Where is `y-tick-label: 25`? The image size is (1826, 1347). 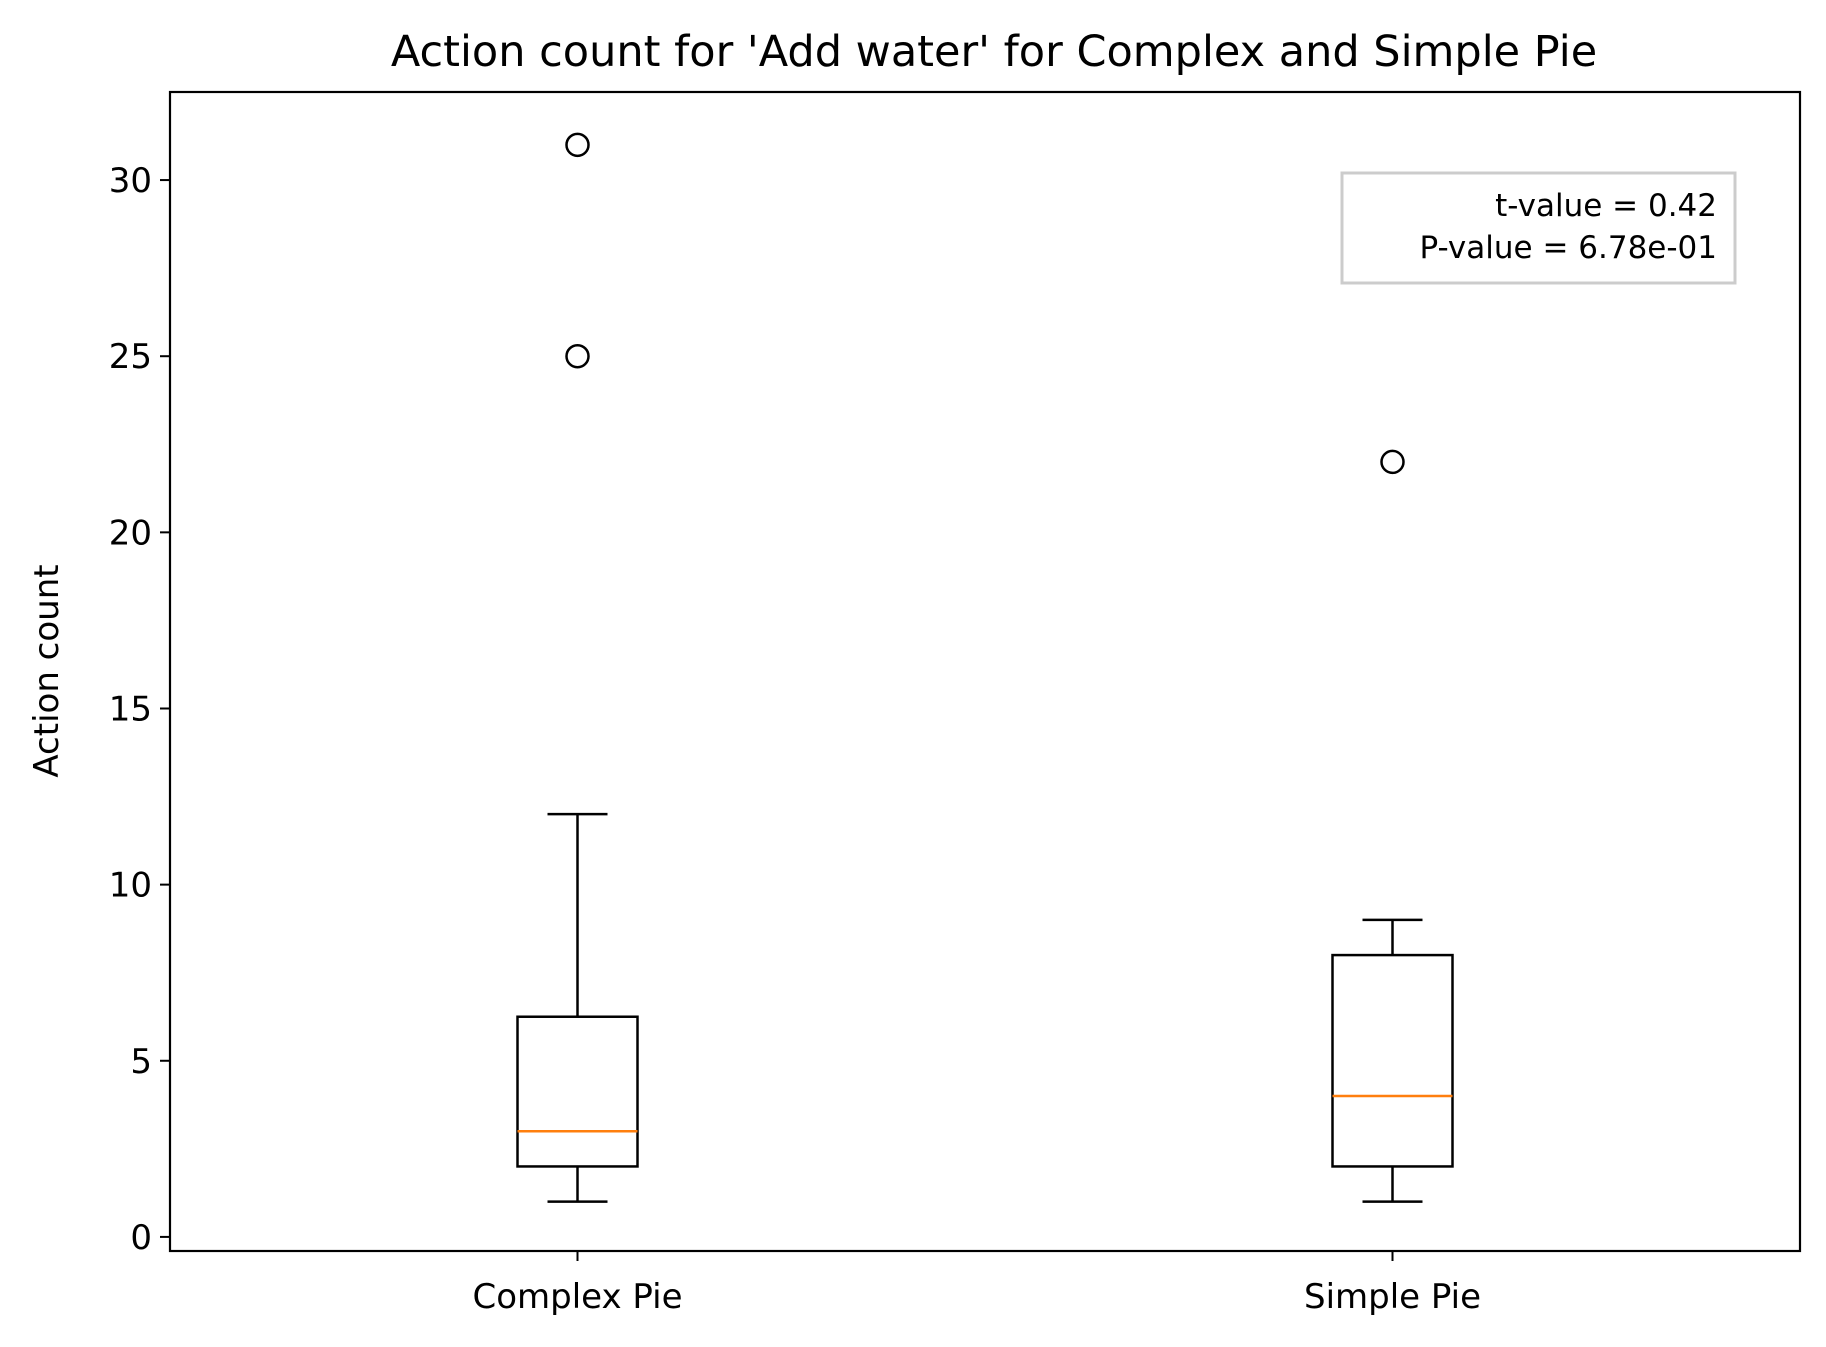 y-tick-label: 25 is located at coordinates (130, 357).